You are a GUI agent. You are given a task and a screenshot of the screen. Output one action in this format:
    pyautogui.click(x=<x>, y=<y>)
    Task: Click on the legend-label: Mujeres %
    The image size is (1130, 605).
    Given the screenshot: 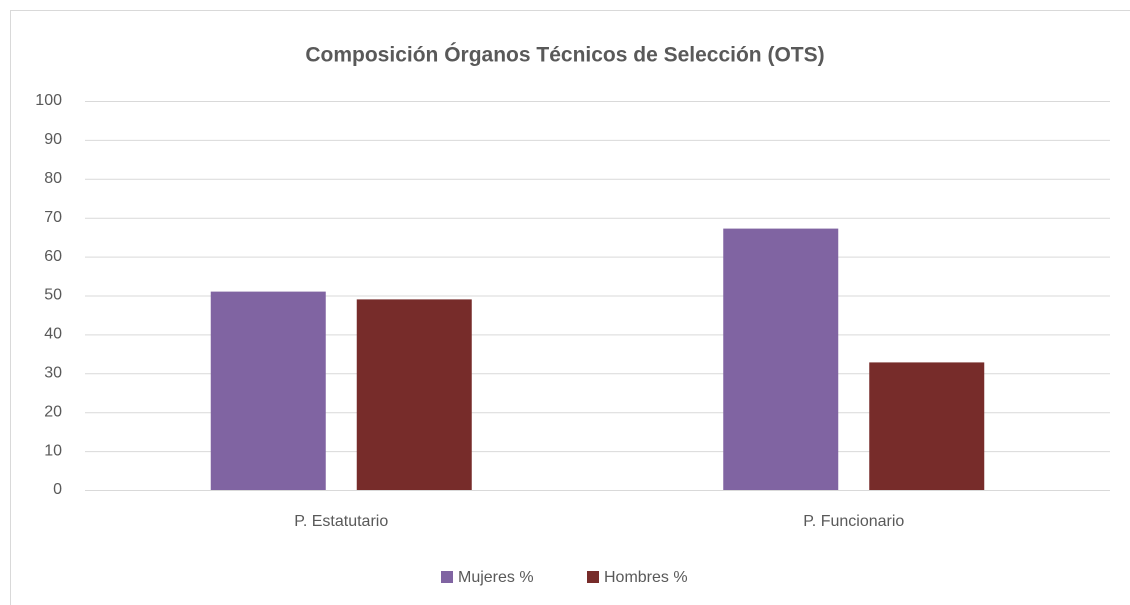 What is the action you would take?
    pyautogui.click(x=496, y=577)
    